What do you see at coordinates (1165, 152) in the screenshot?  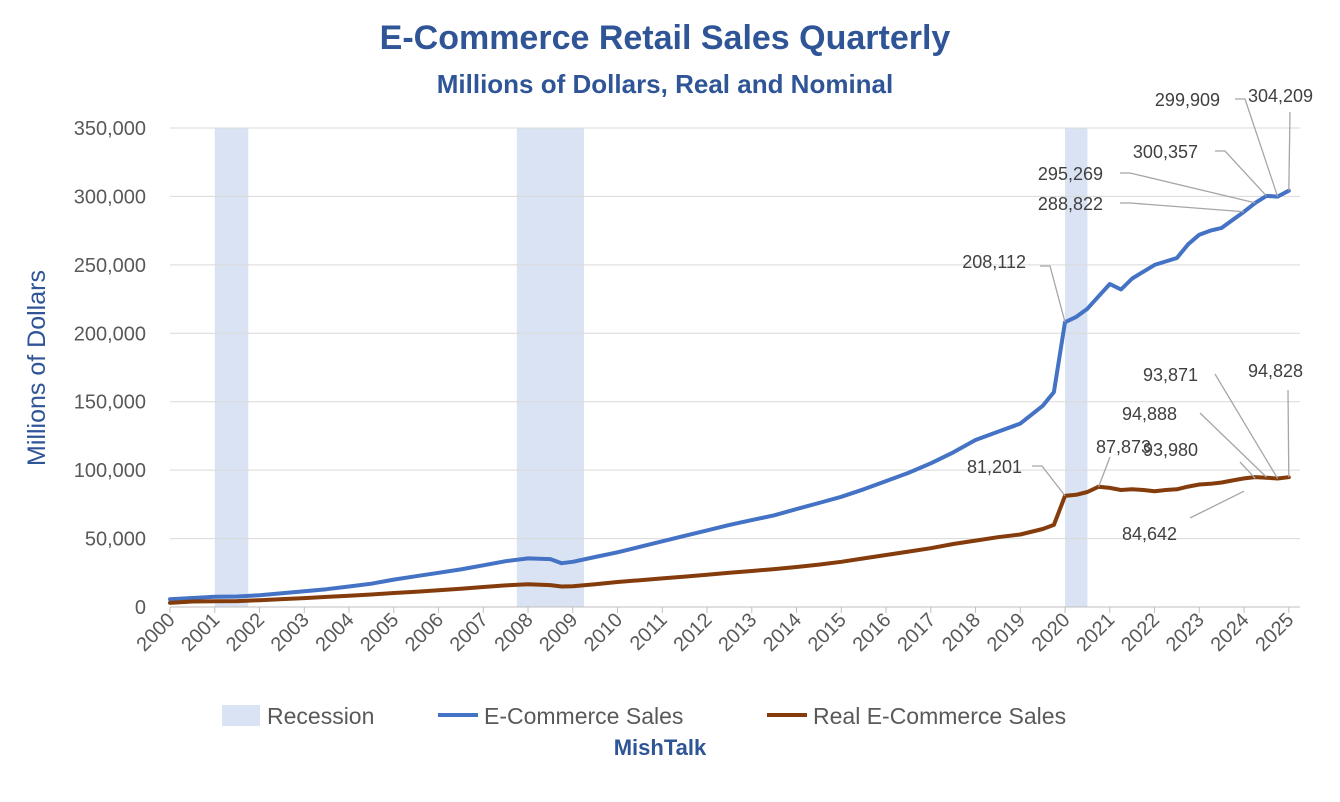 I see `annotation-label-nominal-2024_5: 300,357` at bounding box center [1165, 152].